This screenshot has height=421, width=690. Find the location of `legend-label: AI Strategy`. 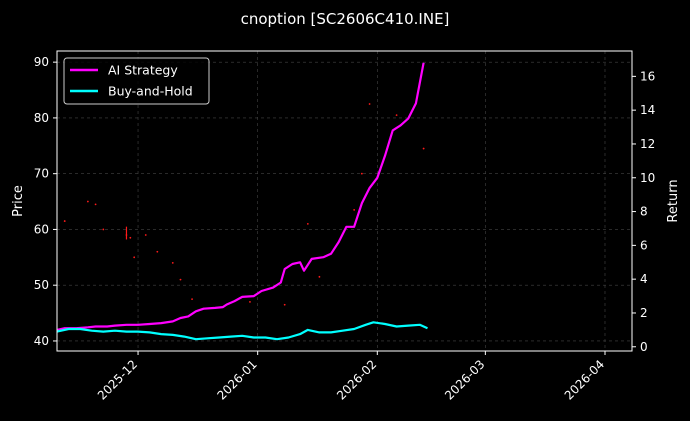

legend-label: AI Strategy is located at coordinates (143, 70).